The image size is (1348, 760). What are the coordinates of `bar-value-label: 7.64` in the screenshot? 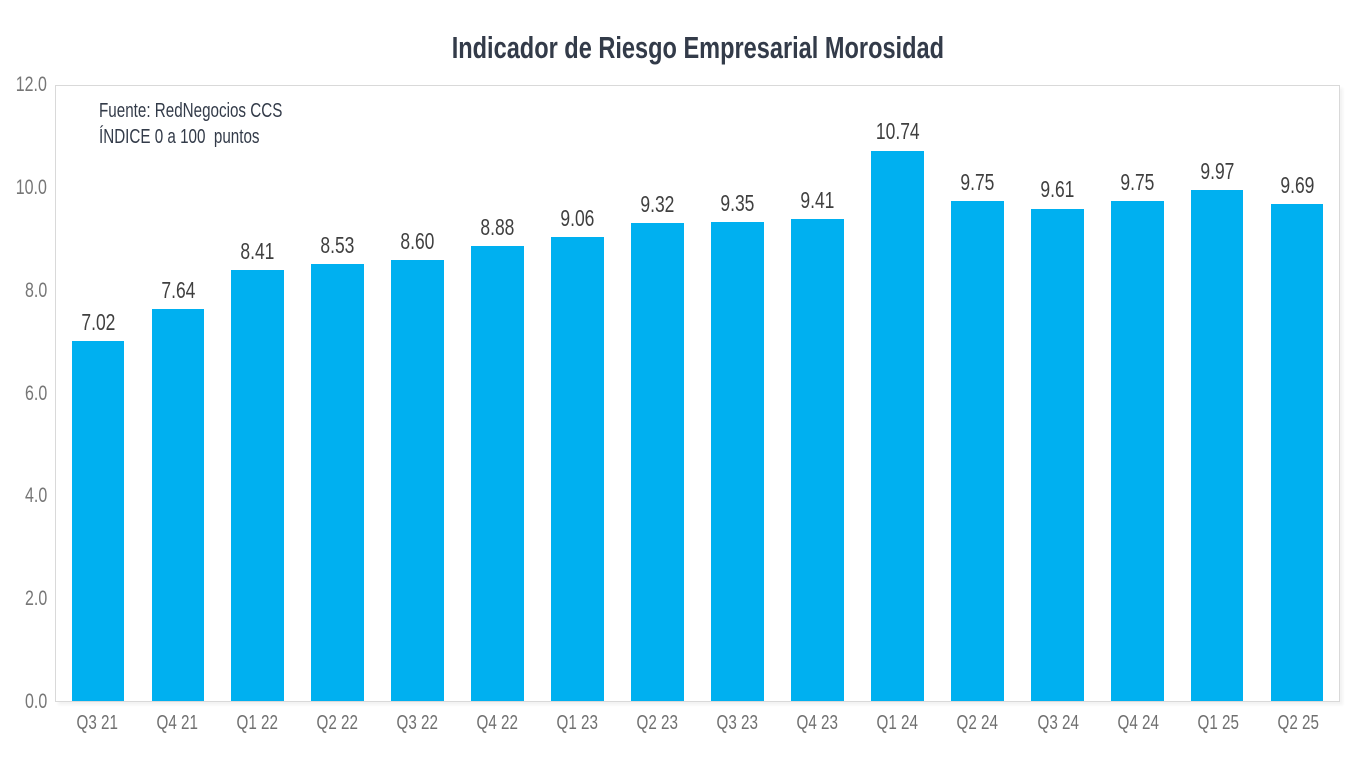 It's located at (177, 290).